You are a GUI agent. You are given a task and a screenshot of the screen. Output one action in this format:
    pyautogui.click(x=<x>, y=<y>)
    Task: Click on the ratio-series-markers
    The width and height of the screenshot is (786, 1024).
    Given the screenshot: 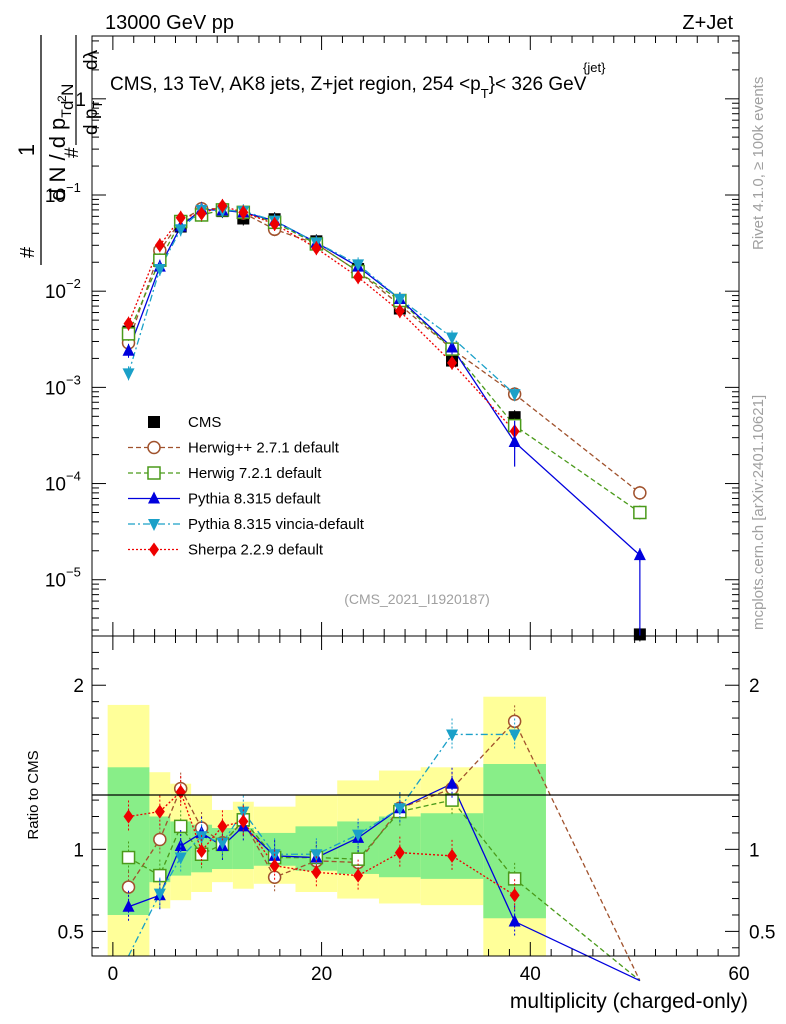 What is the action you would take?
    pyautogui.click(x=321, y=821)
    